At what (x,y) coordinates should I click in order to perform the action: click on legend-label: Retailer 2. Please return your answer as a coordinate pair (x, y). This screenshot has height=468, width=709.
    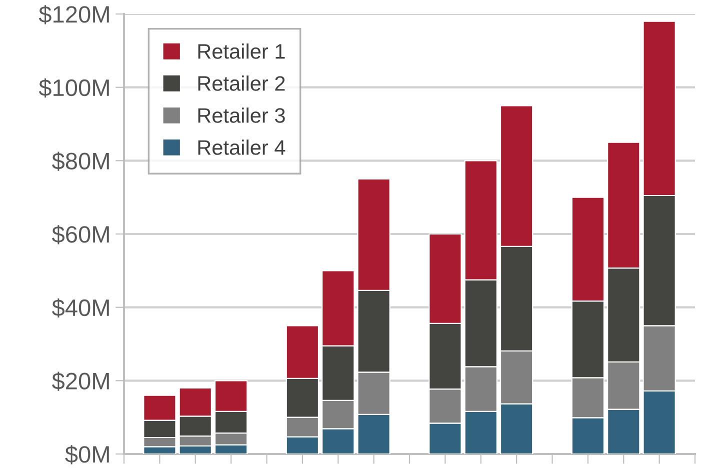
    Looking at the image, I should click on (241, 83).